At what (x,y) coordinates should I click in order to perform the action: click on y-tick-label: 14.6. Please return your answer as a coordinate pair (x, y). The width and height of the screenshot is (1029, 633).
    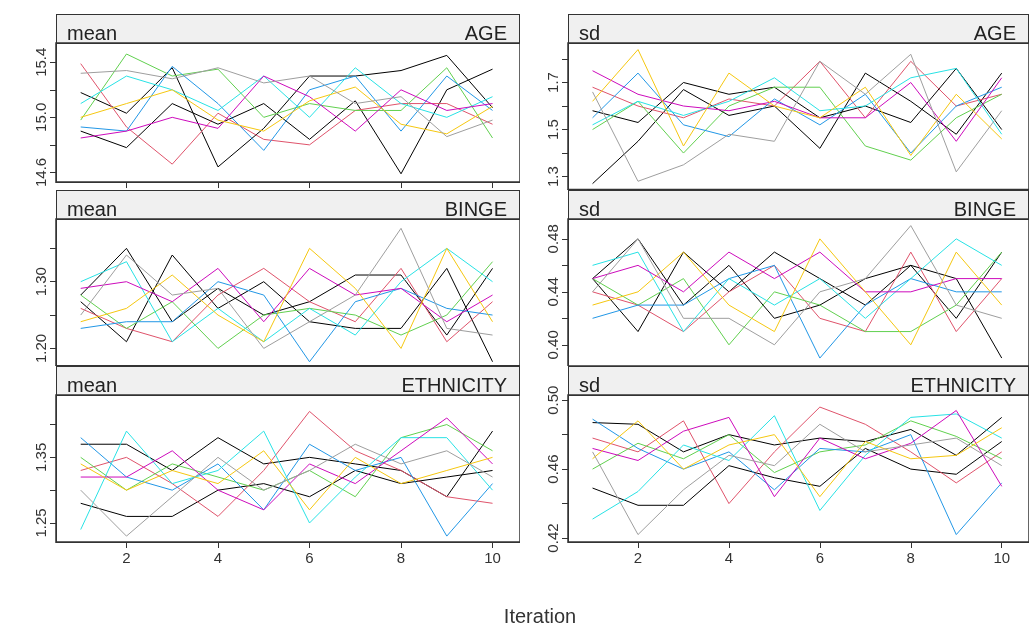
    Looking at the image, I should click on (40, 172).